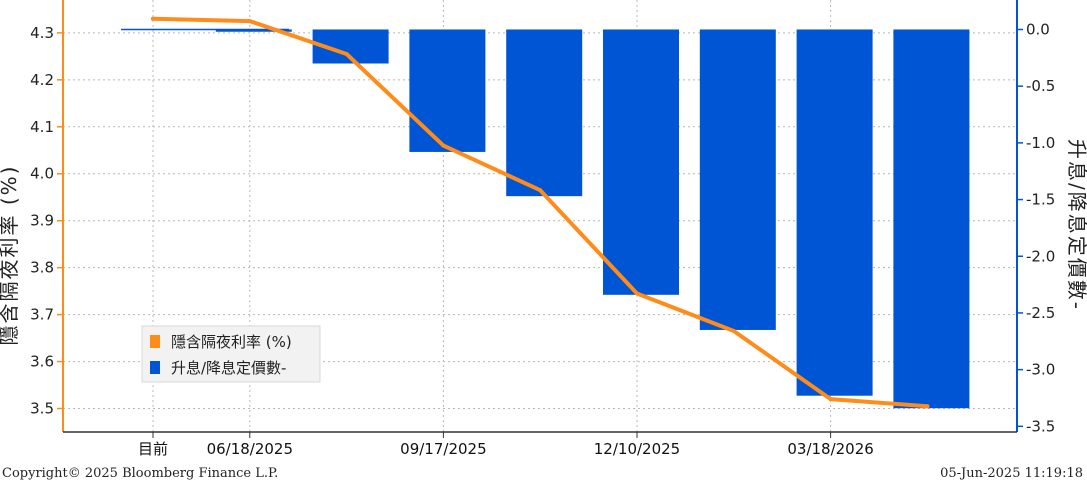 The width and height of the screenshot is (1087, 490). Describe the element at coordinates (42, 221) in the screenshot. I see `left-tick-label: 3.9` at that location.